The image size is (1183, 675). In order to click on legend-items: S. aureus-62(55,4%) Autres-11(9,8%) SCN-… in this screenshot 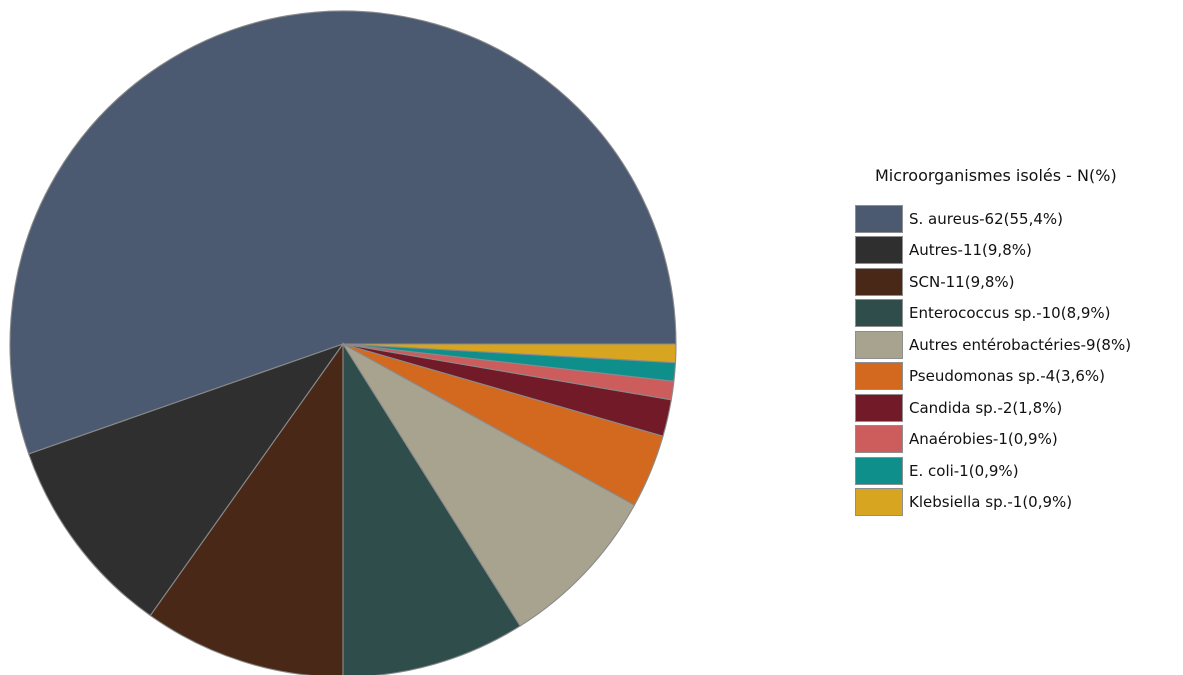, I will do `click(1017, 360)`.